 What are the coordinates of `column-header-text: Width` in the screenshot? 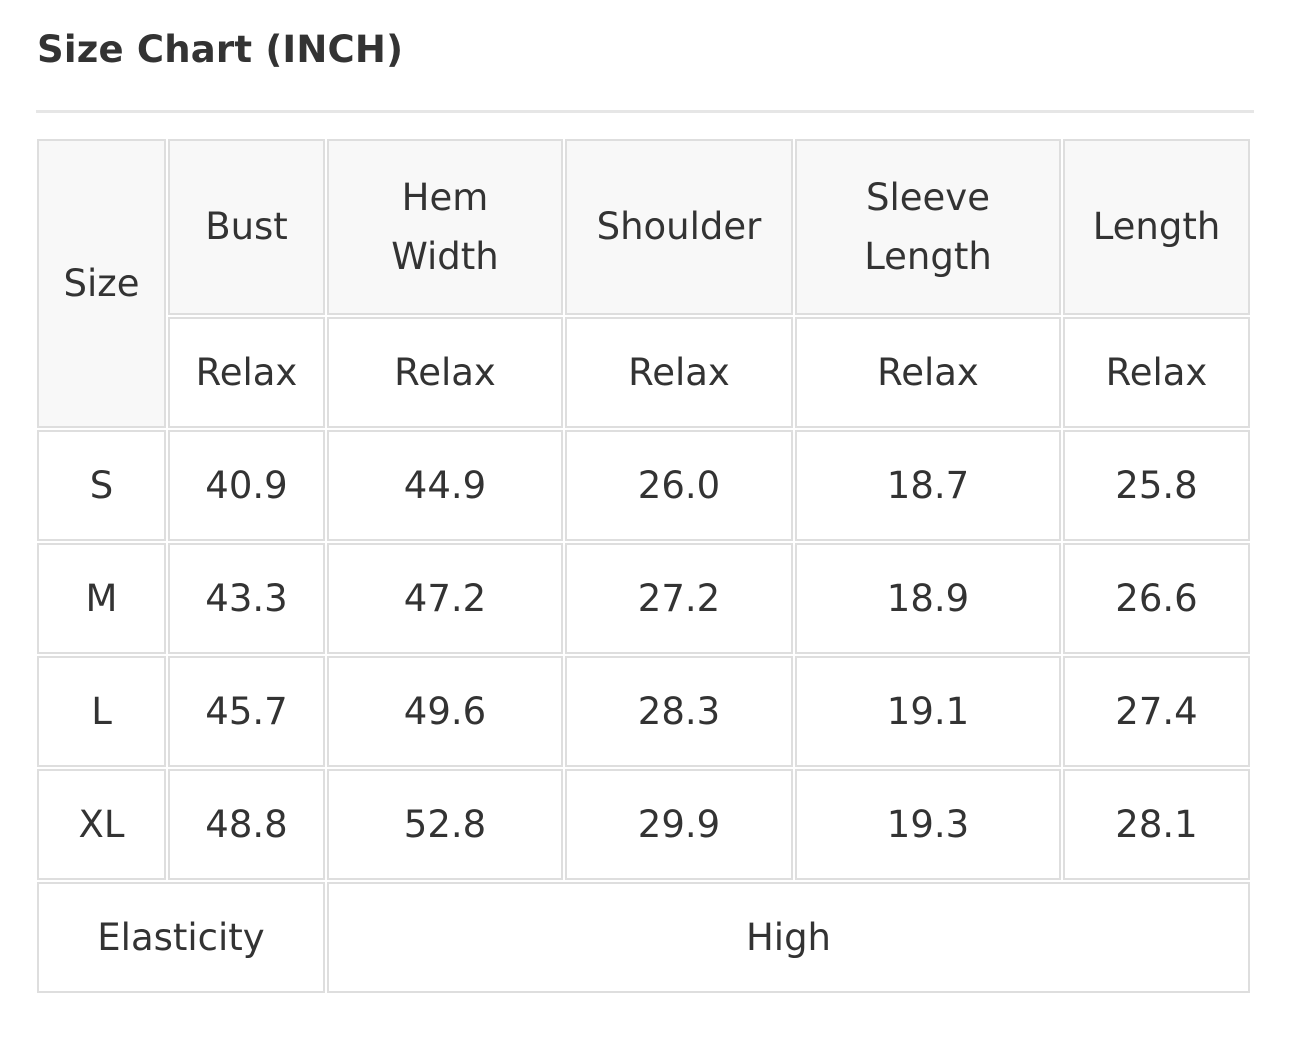 It's located at (445, 256).